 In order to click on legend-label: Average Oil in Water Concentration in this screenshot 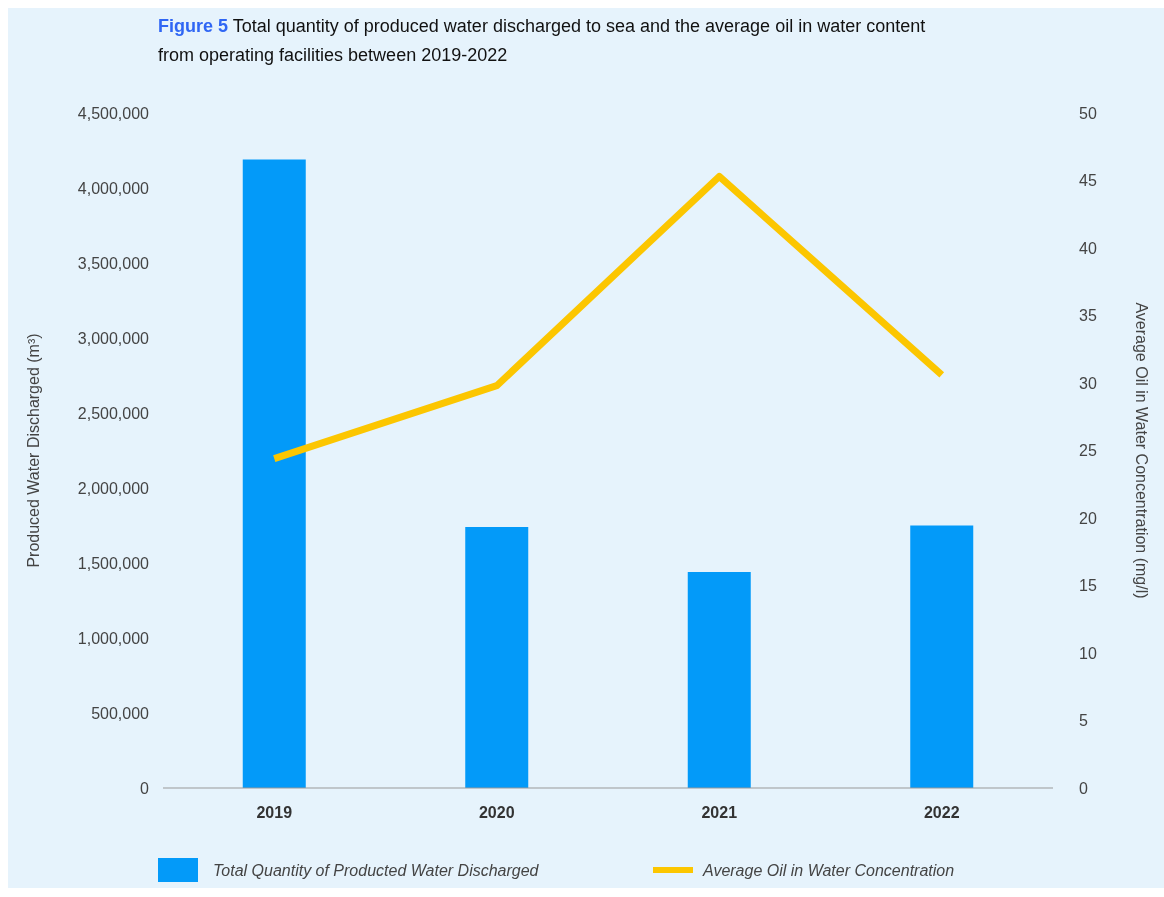, I will do `click(828, 870)`.